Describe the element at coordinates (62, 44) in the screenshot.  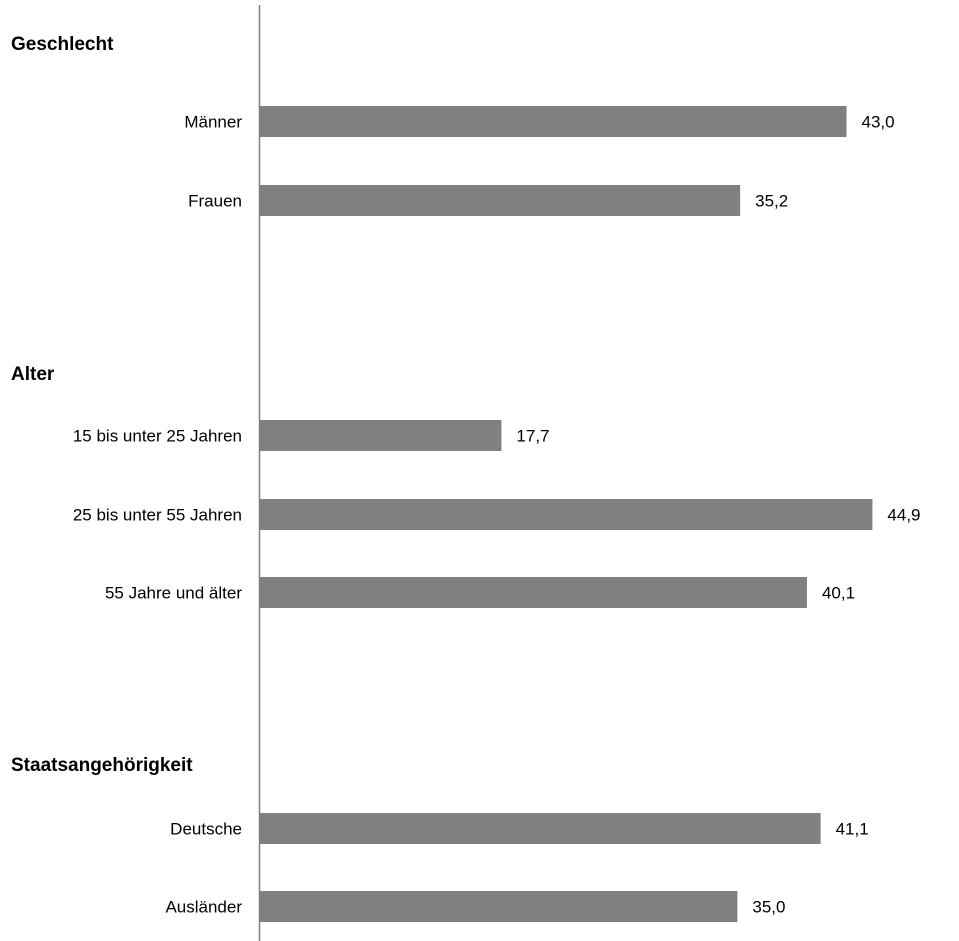
I see `group-title: Geschlecht` at that location.